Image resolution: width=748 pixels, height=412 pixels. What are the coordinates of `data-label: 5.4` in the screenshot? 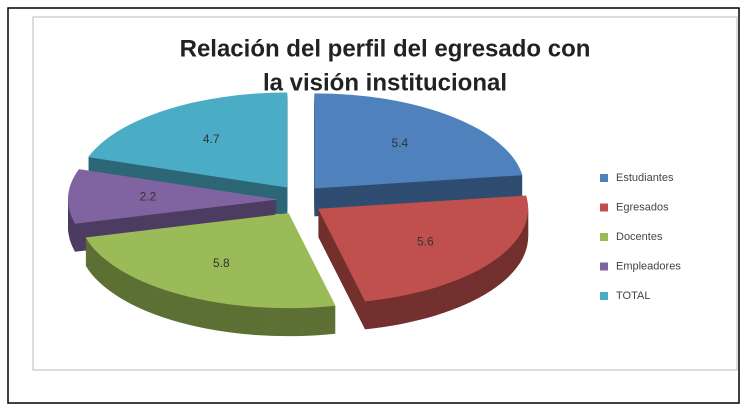 It's located at (400, 143).